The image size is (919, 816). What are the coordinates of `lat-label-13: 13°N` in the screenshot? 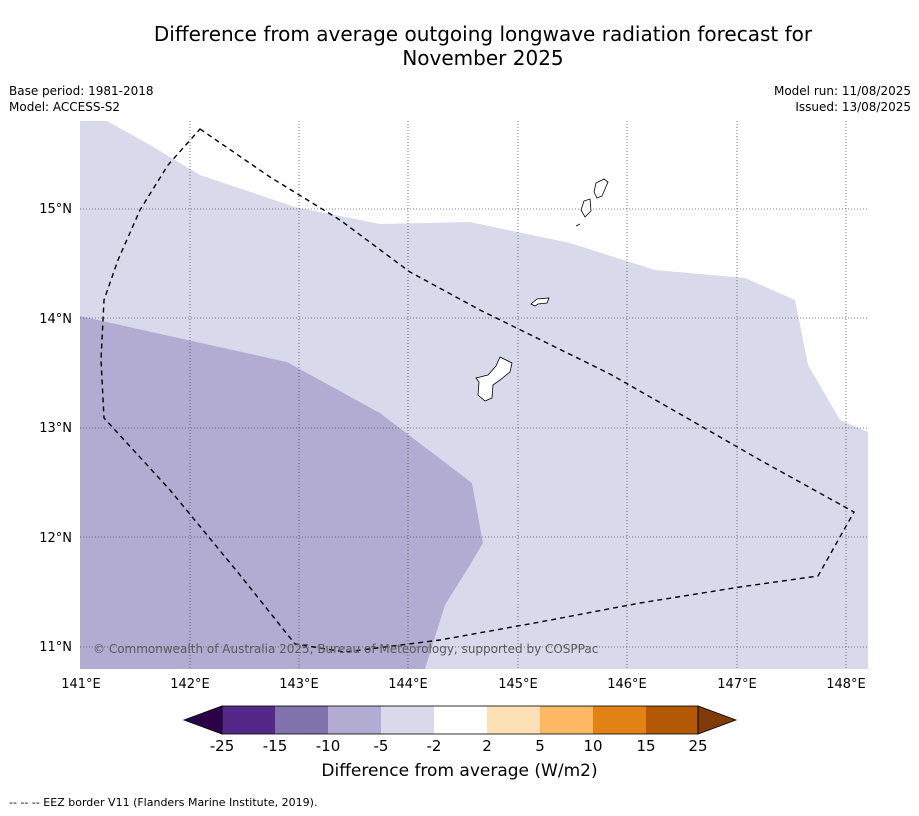 It's located at (55, 428).